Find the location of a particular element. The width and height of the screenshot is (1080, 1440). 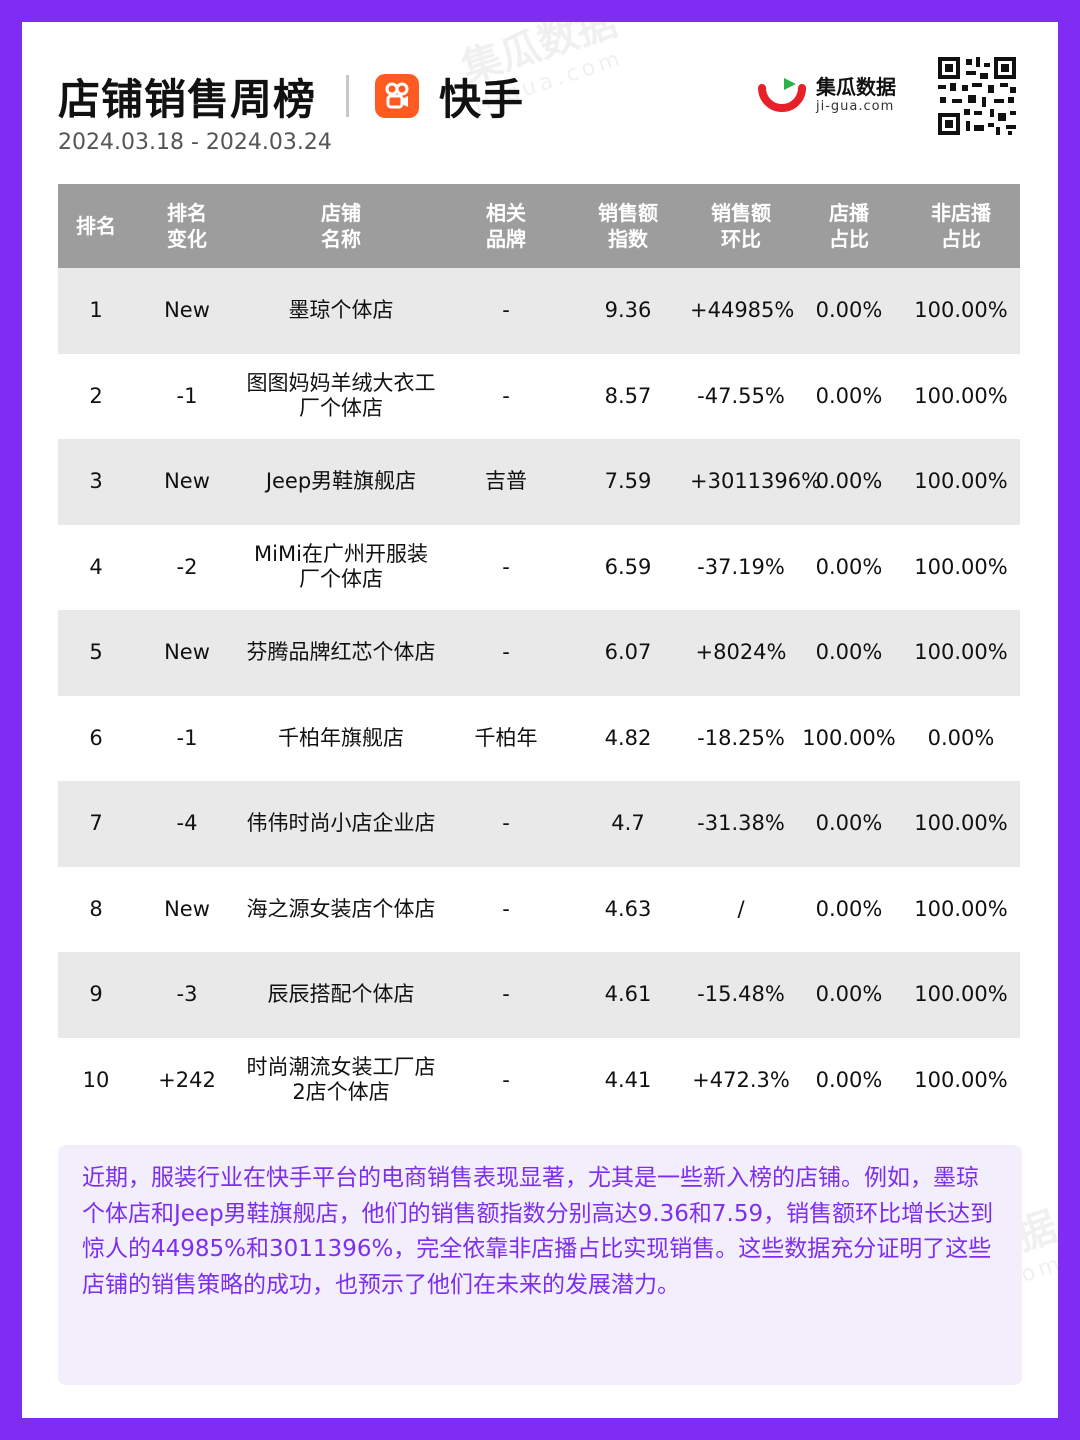

table-row: 1 New 墨琼个体店 -9.36 +44985% 0.00% 100.00% is located at coordinates (539, 311).